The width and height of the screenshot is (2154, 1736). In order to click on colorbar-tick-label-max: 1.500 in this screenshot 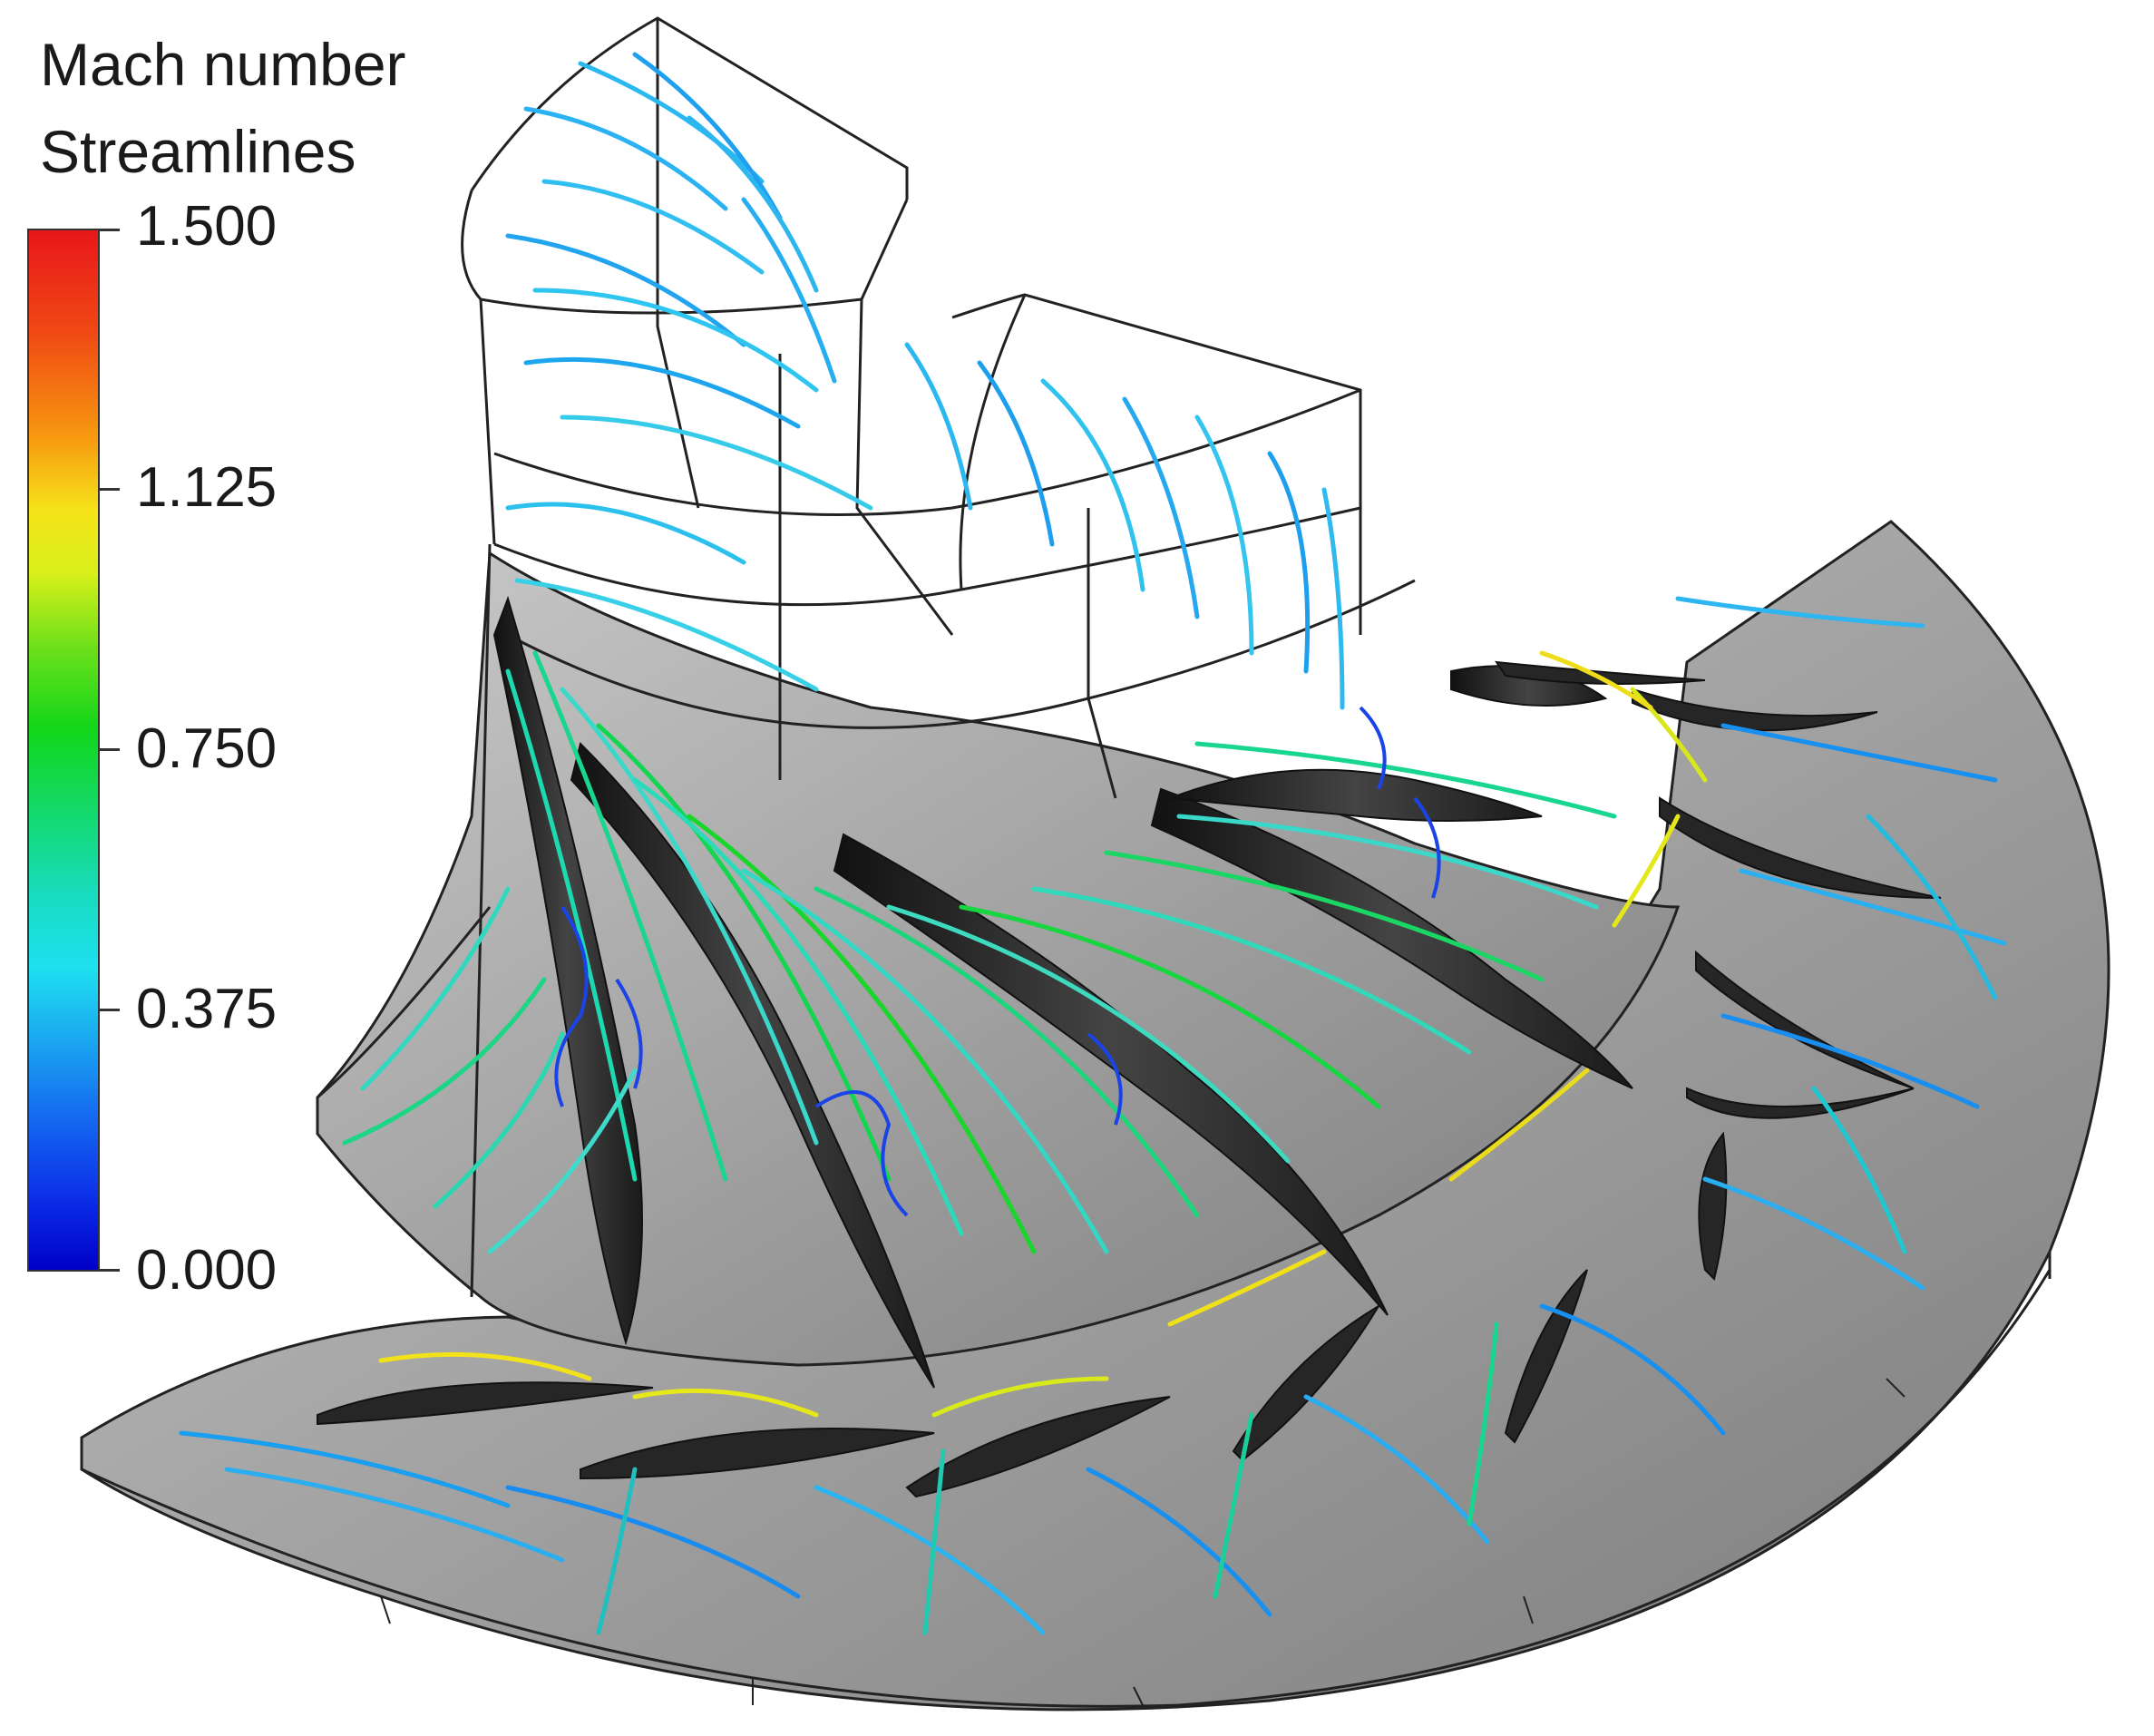, I will do `click(207, 226)`.